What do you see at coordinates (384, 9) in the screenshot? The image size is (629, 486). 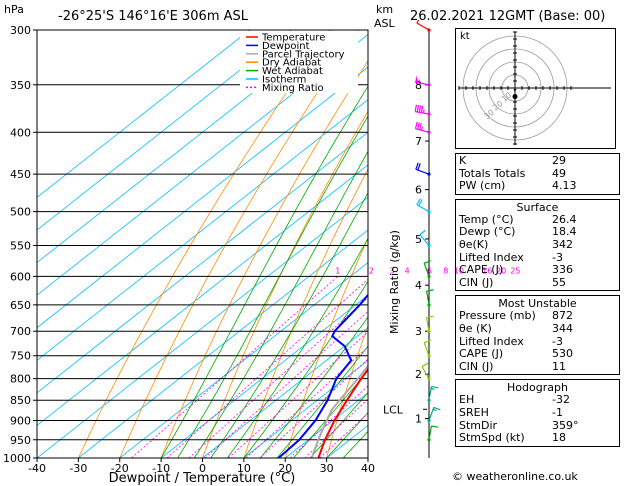 I see `km-label: km` at bounding box center [384, 9].